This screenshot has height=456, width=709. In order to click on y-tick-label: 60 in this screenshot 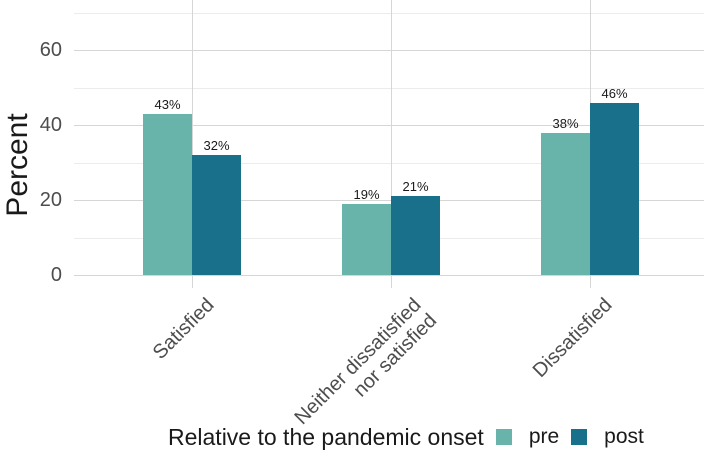, I will do `click(50, 50)`.